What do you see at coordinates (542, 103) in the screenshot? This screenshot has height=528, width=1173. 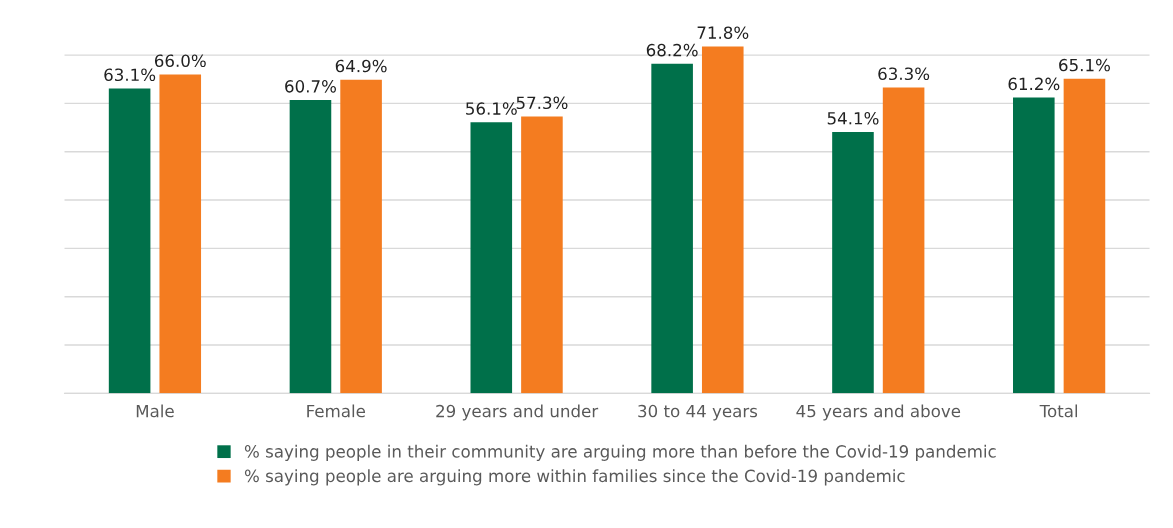 I see `data-label: 57.3%` at bounding box center [542, 103].